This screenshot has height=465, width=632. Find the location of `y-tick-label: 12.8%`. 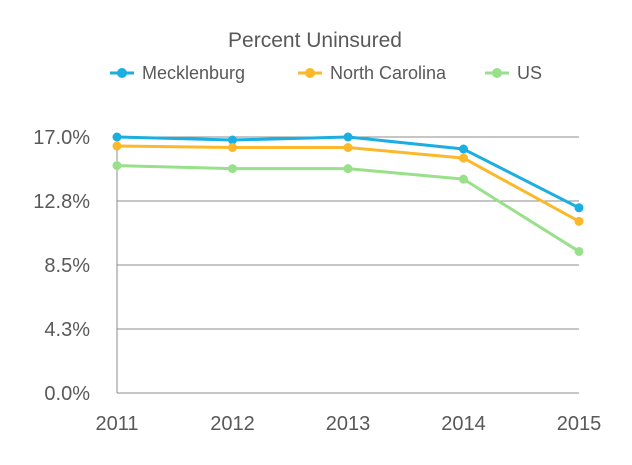

y-tick-label: 12.8% is located at coordinates (61, 202).